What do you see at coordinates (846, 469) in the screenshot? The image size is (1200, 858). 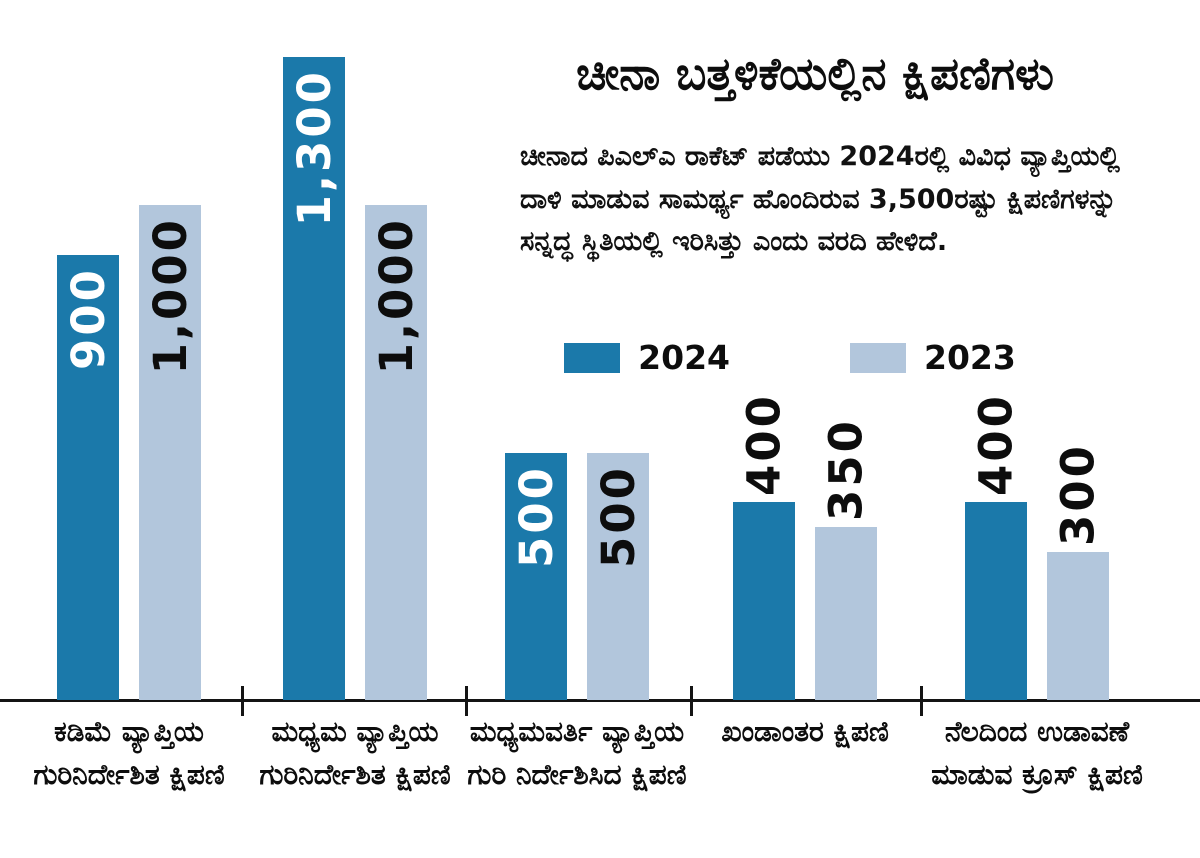 I see `bar-value-label: 350` at bounding box center [846, 469].